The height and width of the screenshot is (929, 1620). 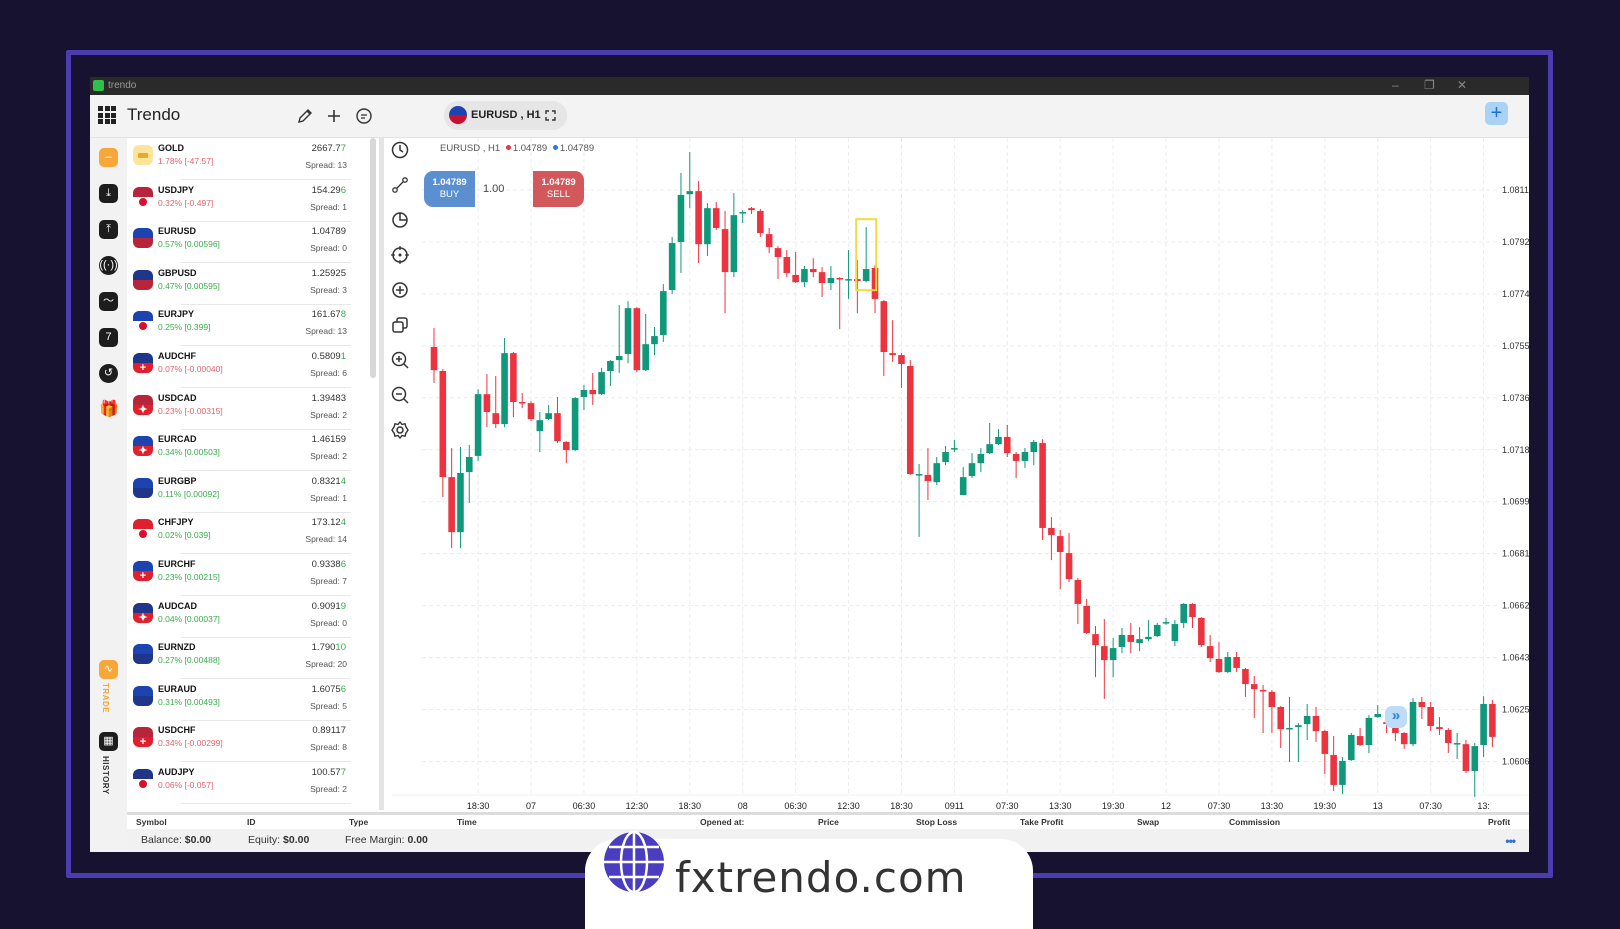 What do you see at coordinates (108, 373) in the screenshot?
I see `history-clock-icon: ↺` at bounding box center [108, 373].